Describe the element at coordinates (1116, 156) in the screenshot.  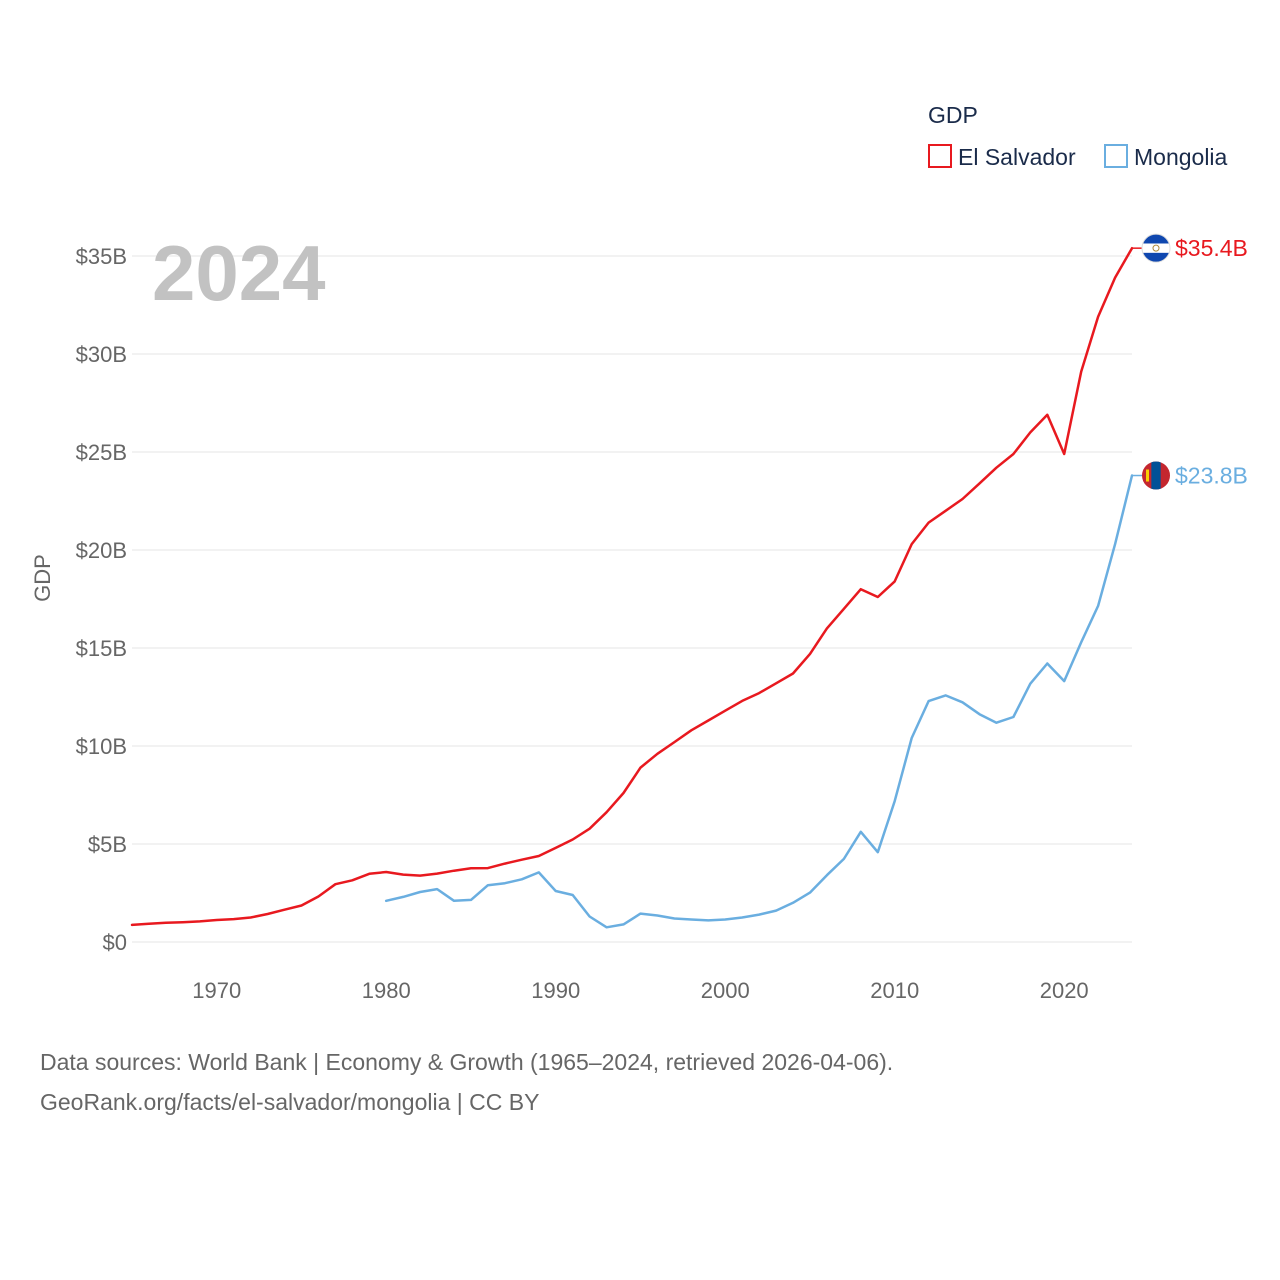
I see `legend-swatch-mongolia` at that location.